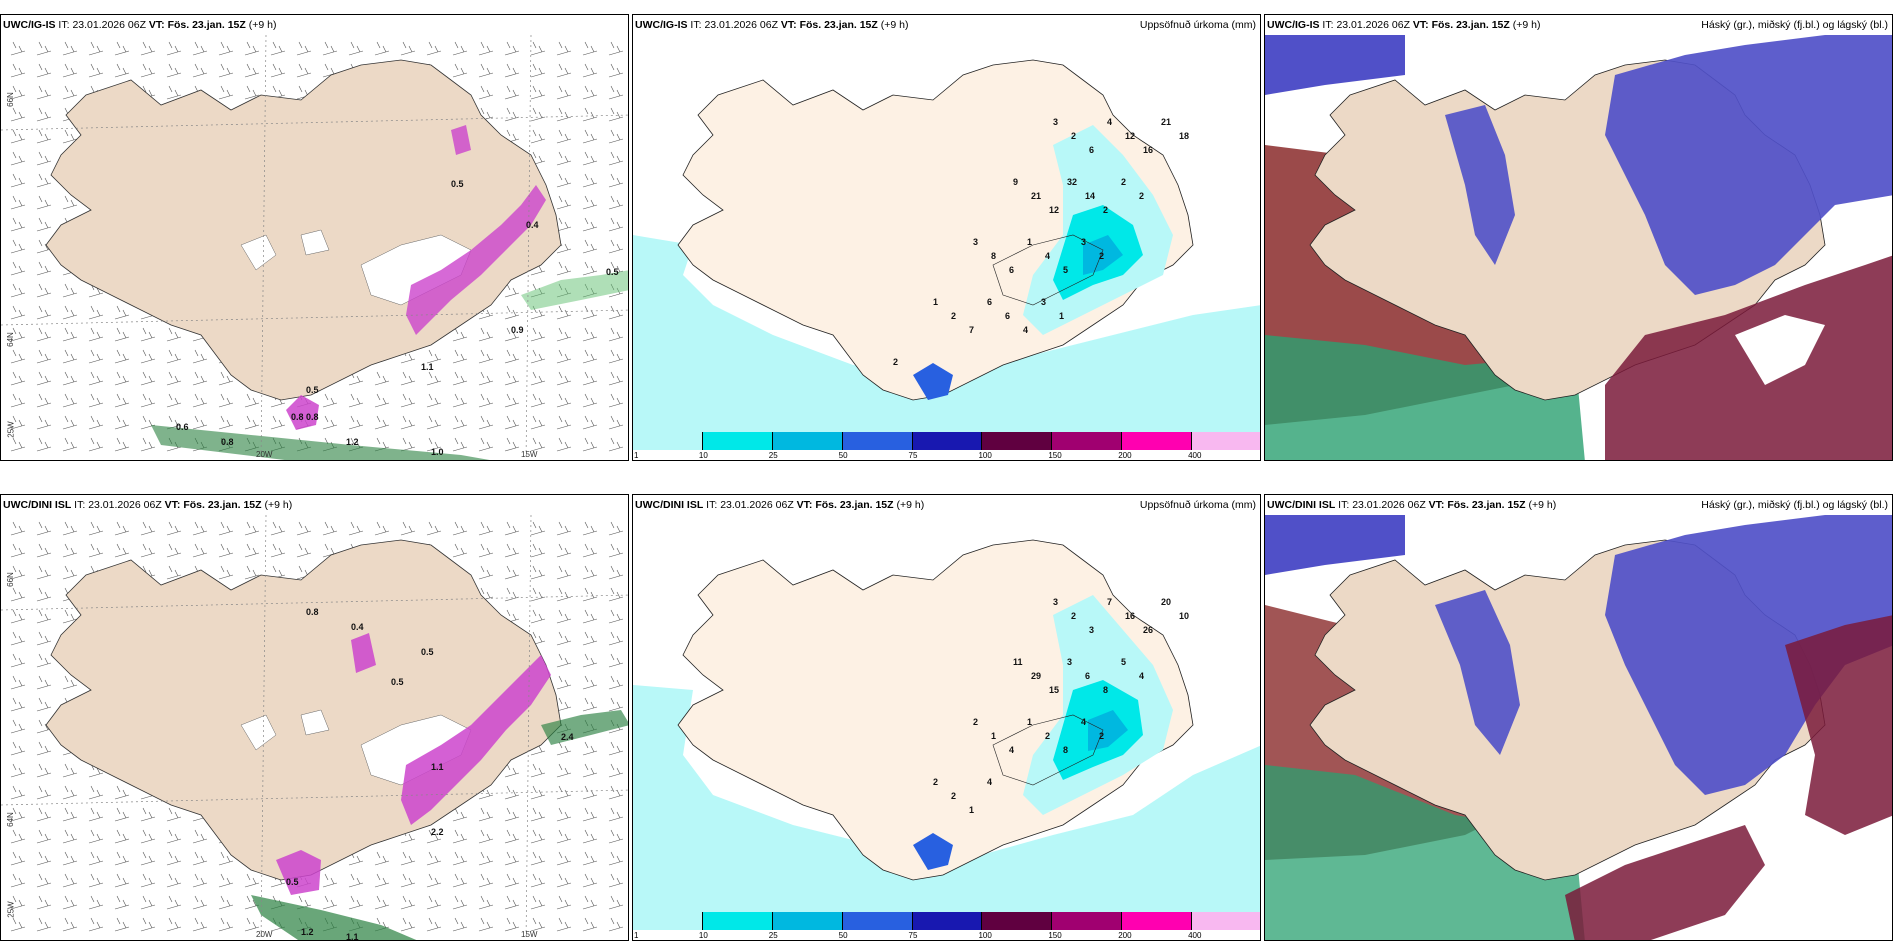 The image size is (1900, 950). I want to click on precip-value-label: 15, so click(1054, 690).